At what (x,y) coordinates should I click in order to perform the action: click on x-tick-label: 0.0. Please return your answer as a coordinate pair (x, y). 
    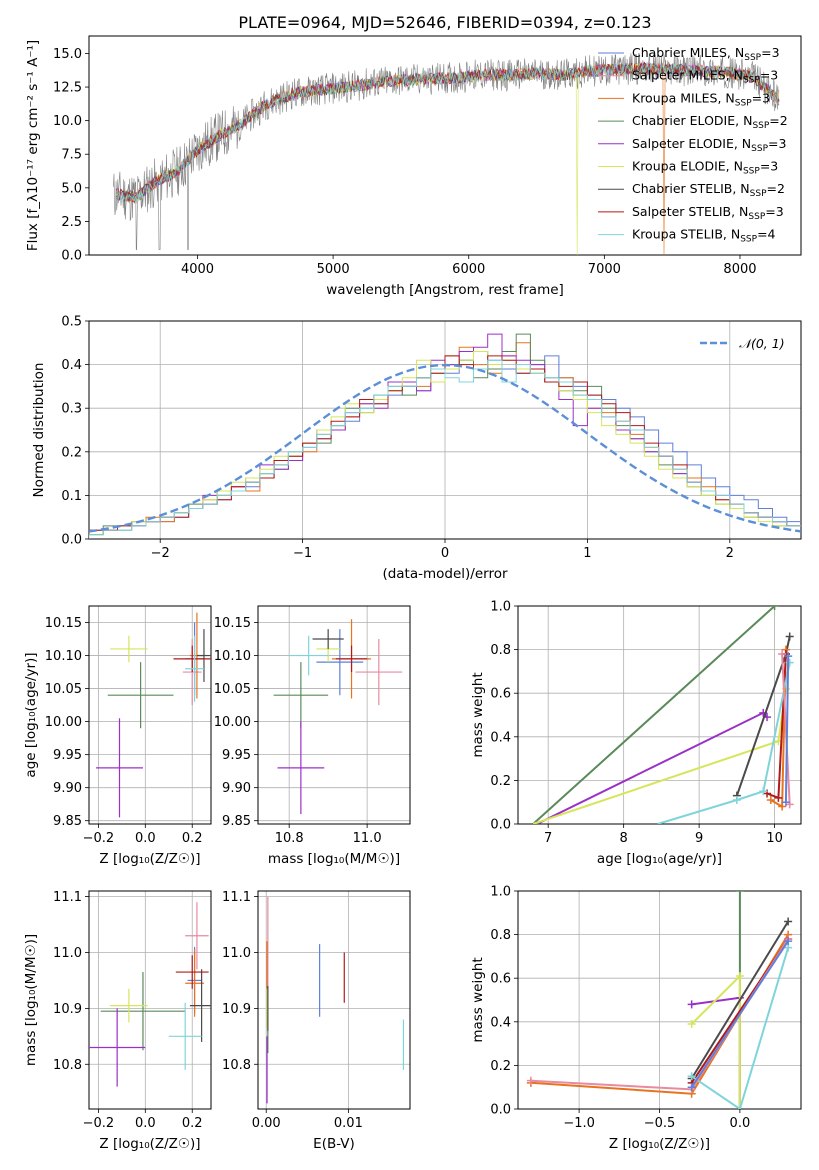
    Looking at the image, I should click on (740, 1123).